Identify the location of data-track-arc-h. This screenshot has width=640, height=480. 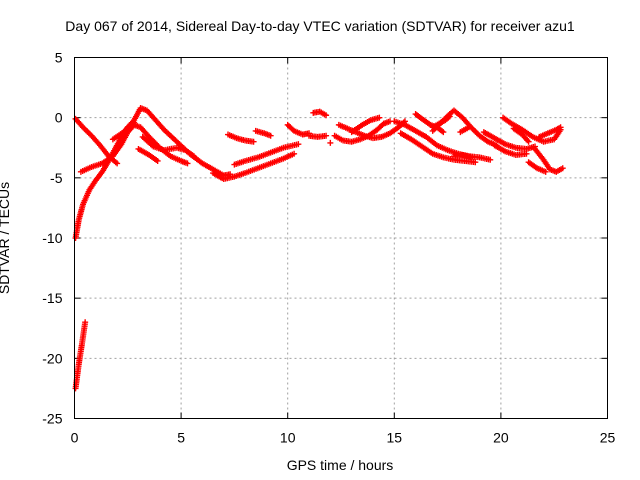
(254, 166).